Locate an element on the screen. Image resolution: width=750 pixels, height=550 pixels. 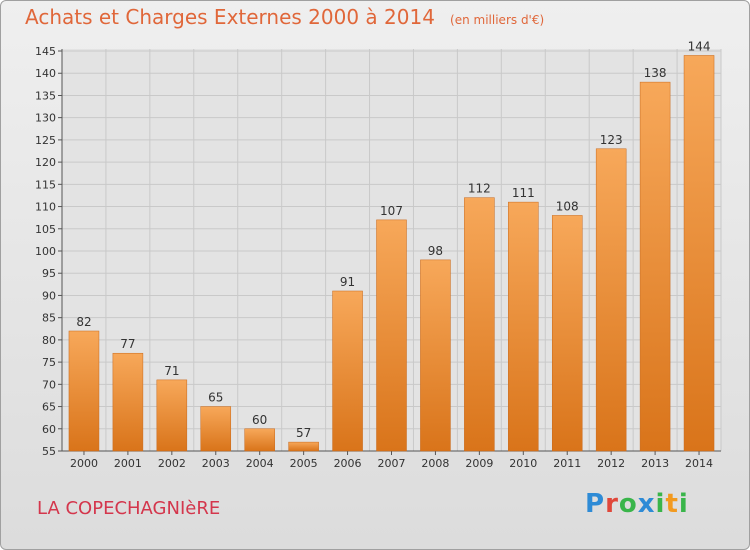
data-label: 144 is located at coordinates (699, 46).